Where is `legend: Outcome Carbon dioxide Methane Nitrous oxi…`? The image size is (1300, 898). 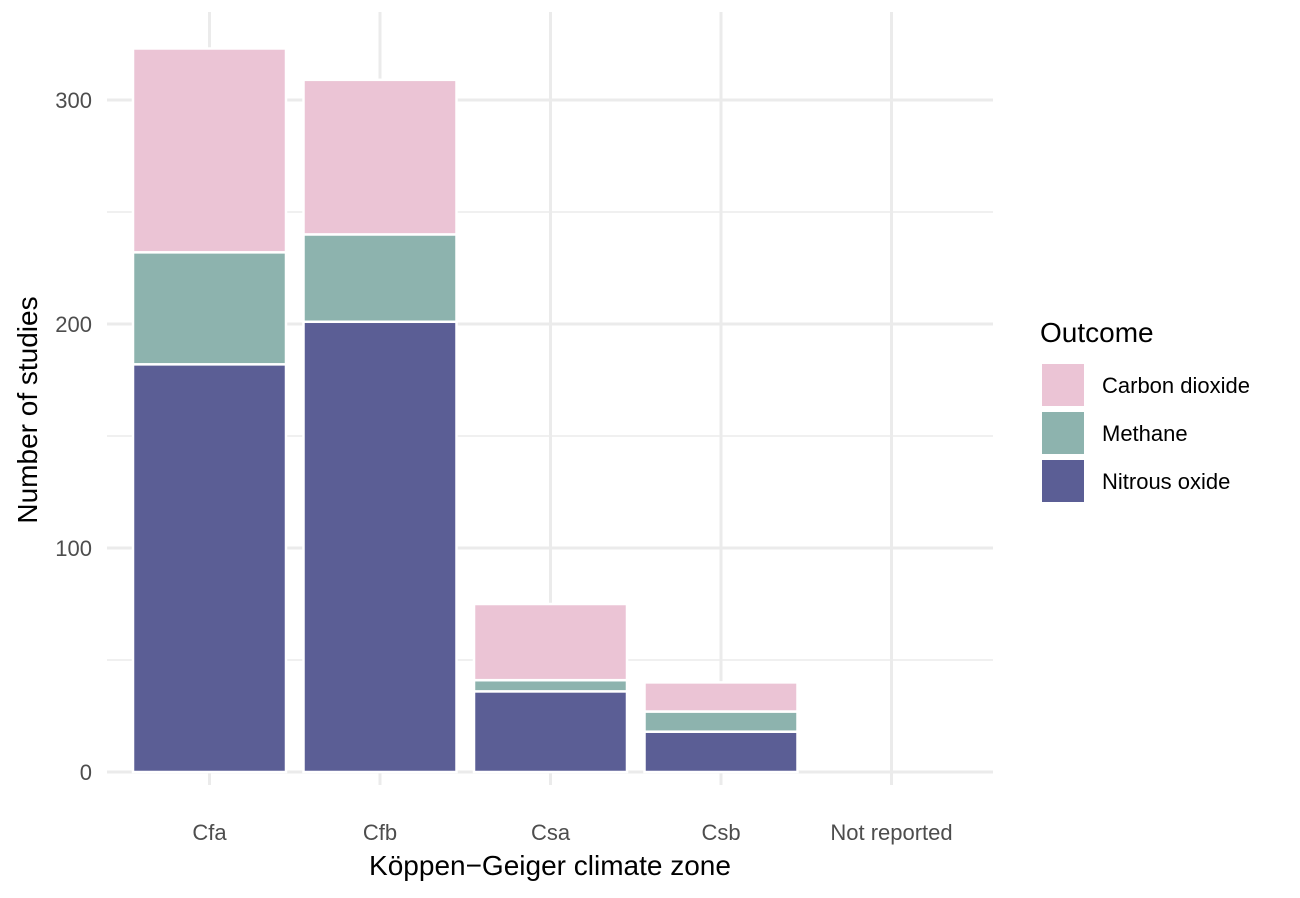
legend: Outcome Carbon dioxide Methane Nitrous oxi… is located at coordinates (1145, 409).